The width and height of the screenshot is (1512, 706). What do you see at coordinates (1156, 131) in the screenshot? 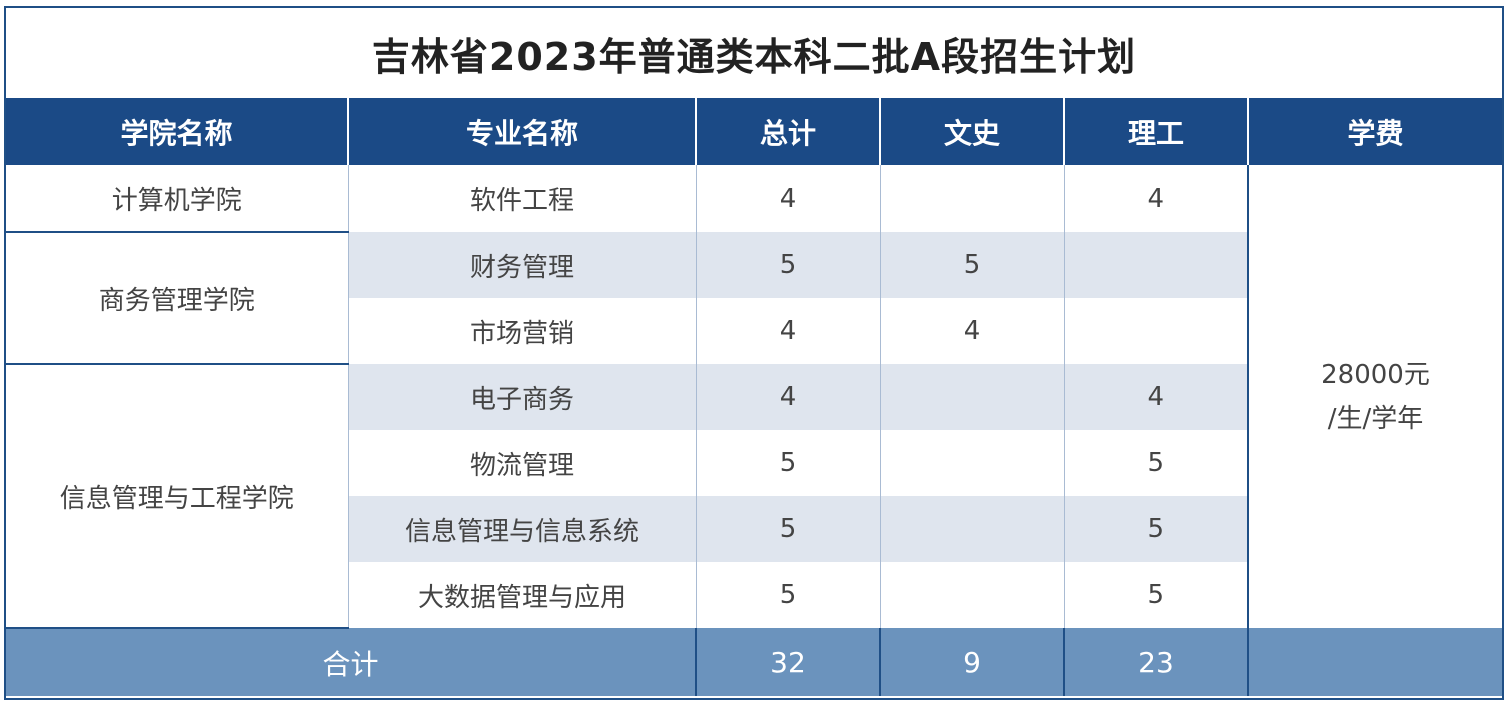
I see `header-science: 理工` at bounding box center [1156, 131].